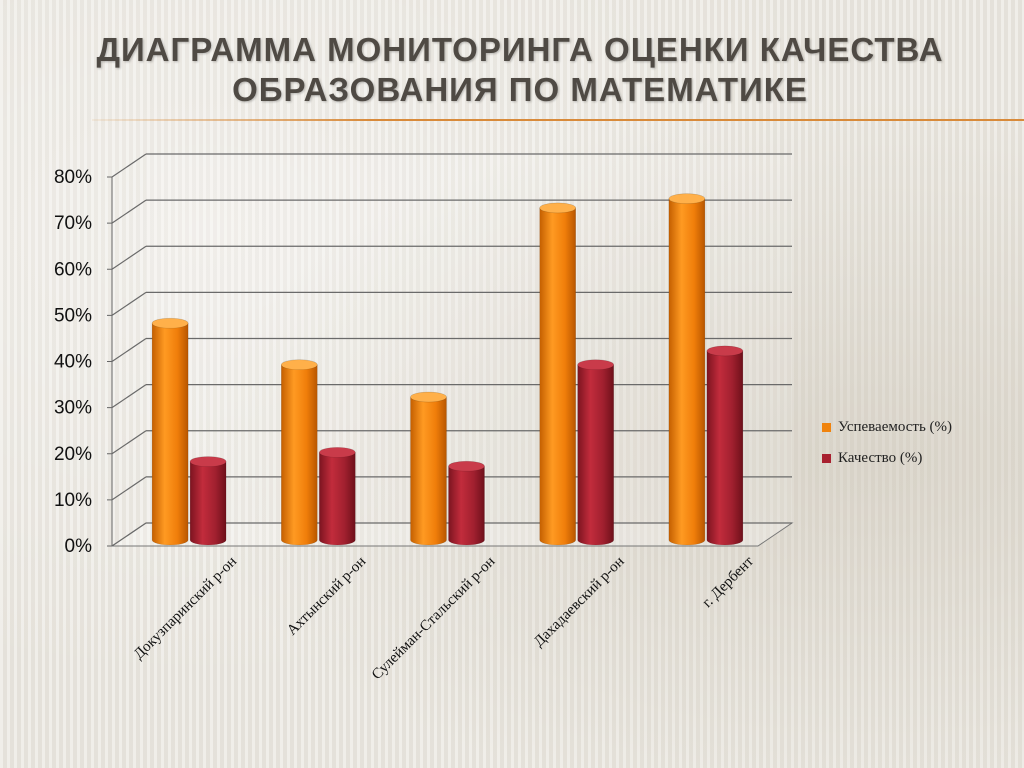 Image resolution: width=1024 pixels, height=768 pixels. I want to click on y-tick-label: 60%, so click(73, 269).